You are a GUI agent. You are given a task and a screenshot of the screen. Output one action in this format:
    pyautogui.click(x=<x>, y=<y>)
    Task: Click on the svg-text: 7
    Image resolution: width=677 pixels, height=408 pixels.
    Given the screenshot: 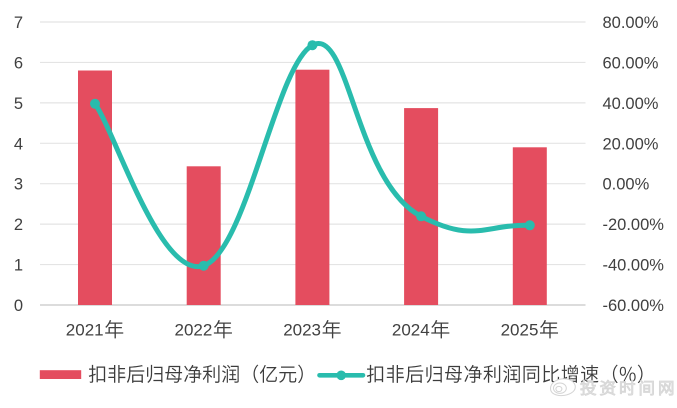 What is the action you would take?
    pyautogui.click(x=18, y=23)
    